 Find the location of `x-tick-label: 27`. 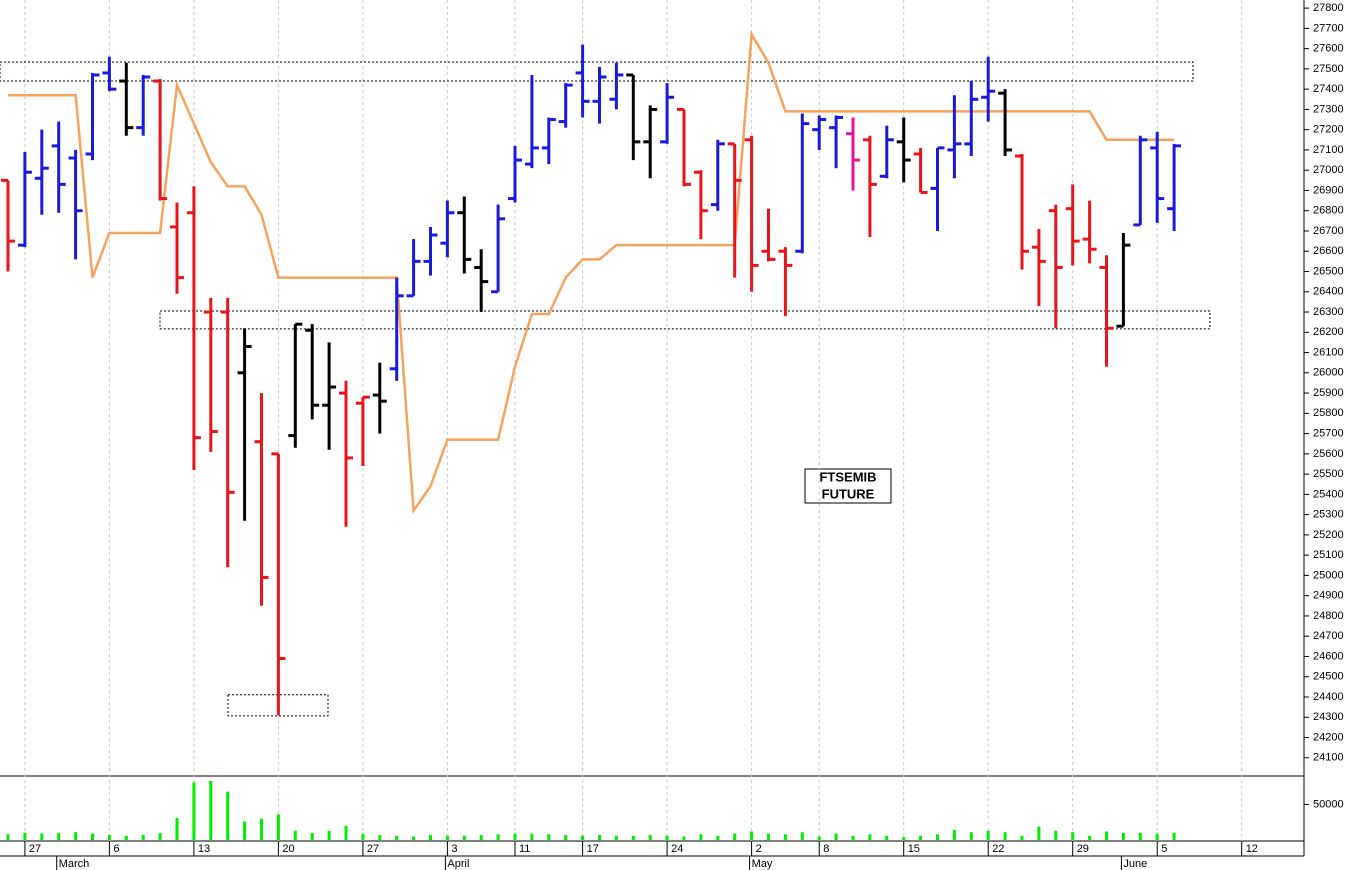

x-tick-label: 27 is located at coordinates (35, 849).